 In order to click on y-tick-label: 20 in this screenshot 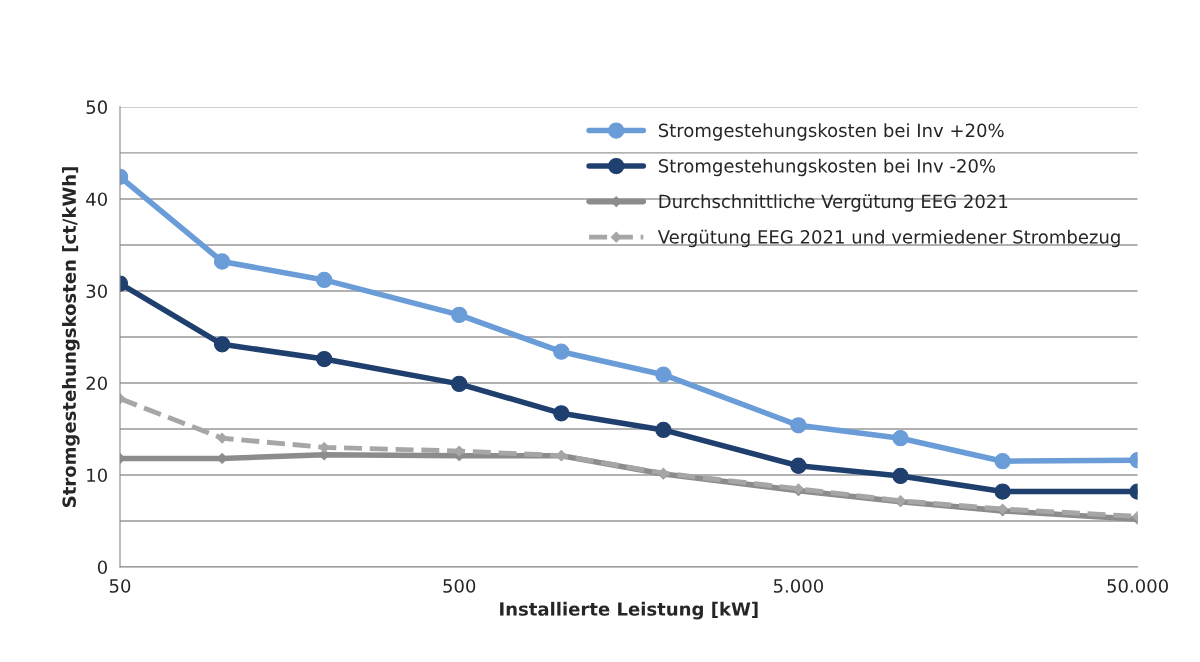, I will do `click(96, 383)`.